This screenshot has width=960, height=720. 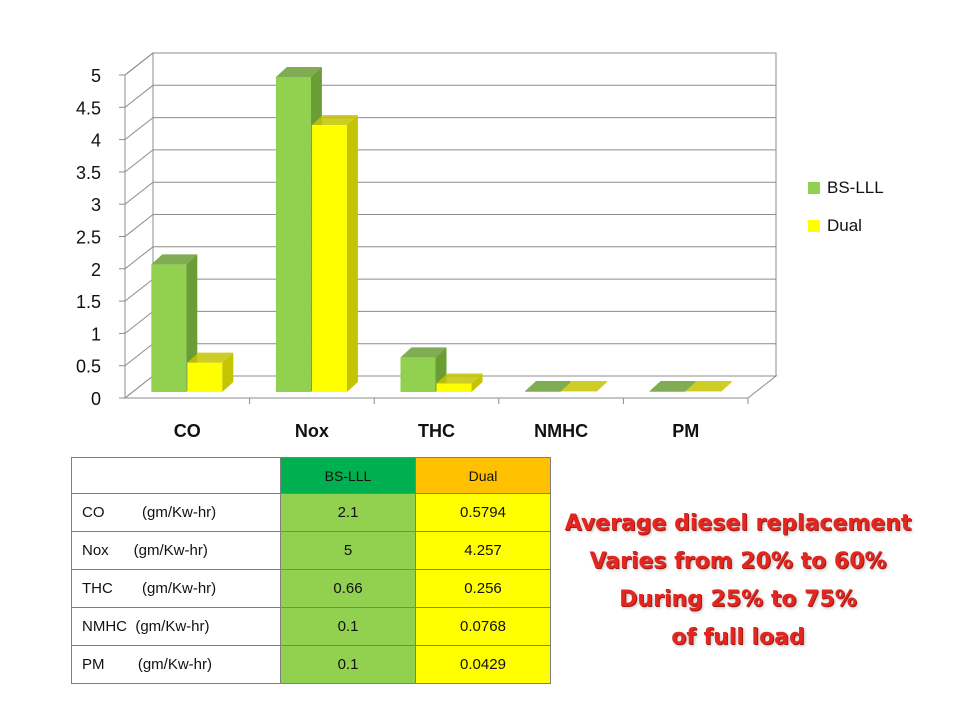 I want to click on table-row-label: THC (gm/Kw-hr), so click(x=176, y=588).